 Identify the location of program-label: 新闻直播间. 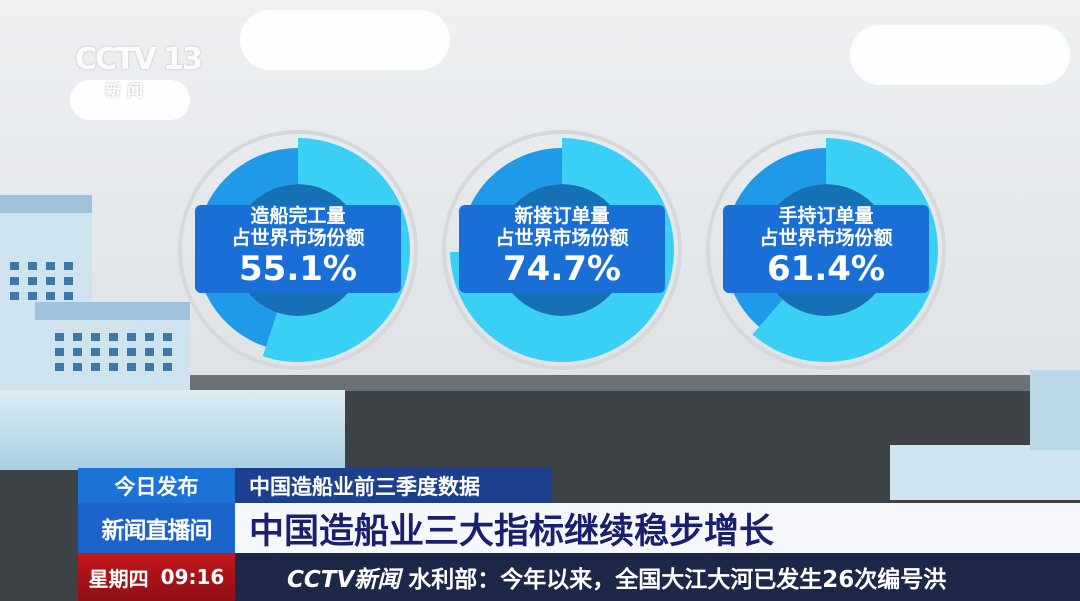
(156, 528).